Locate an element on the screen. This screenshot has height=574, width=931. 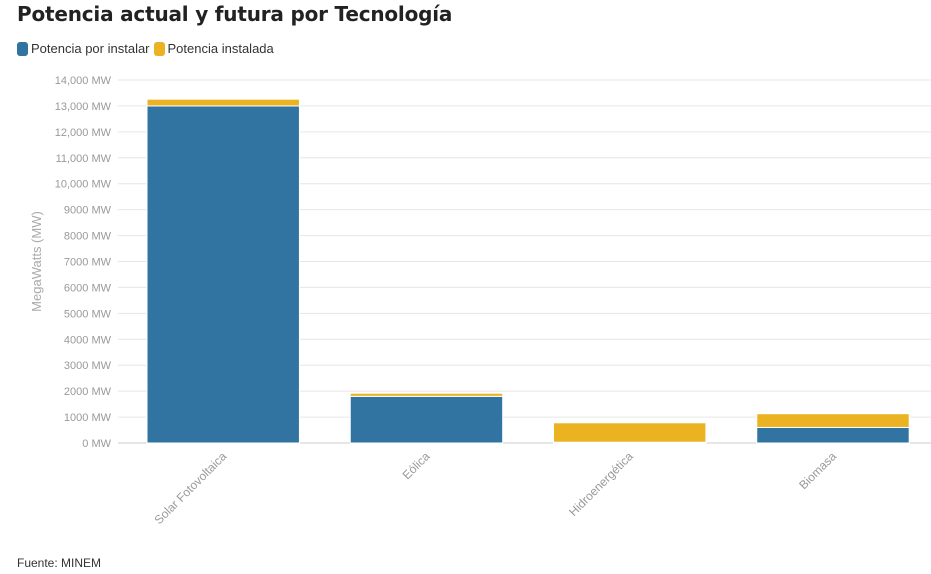
y-tick-label: 8000 MW is located at coordinates (88, 237).